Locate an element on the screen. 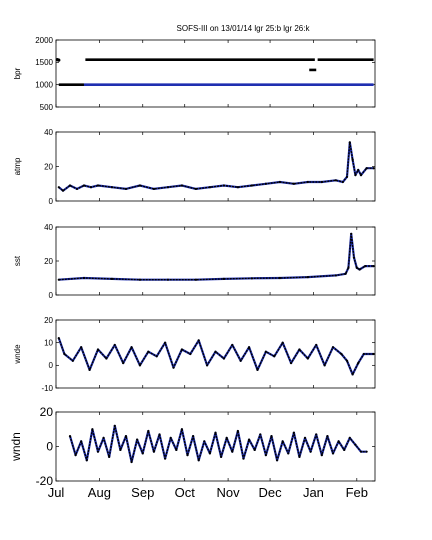  x-tick-label: Aug is located at coordinates (99, 492).